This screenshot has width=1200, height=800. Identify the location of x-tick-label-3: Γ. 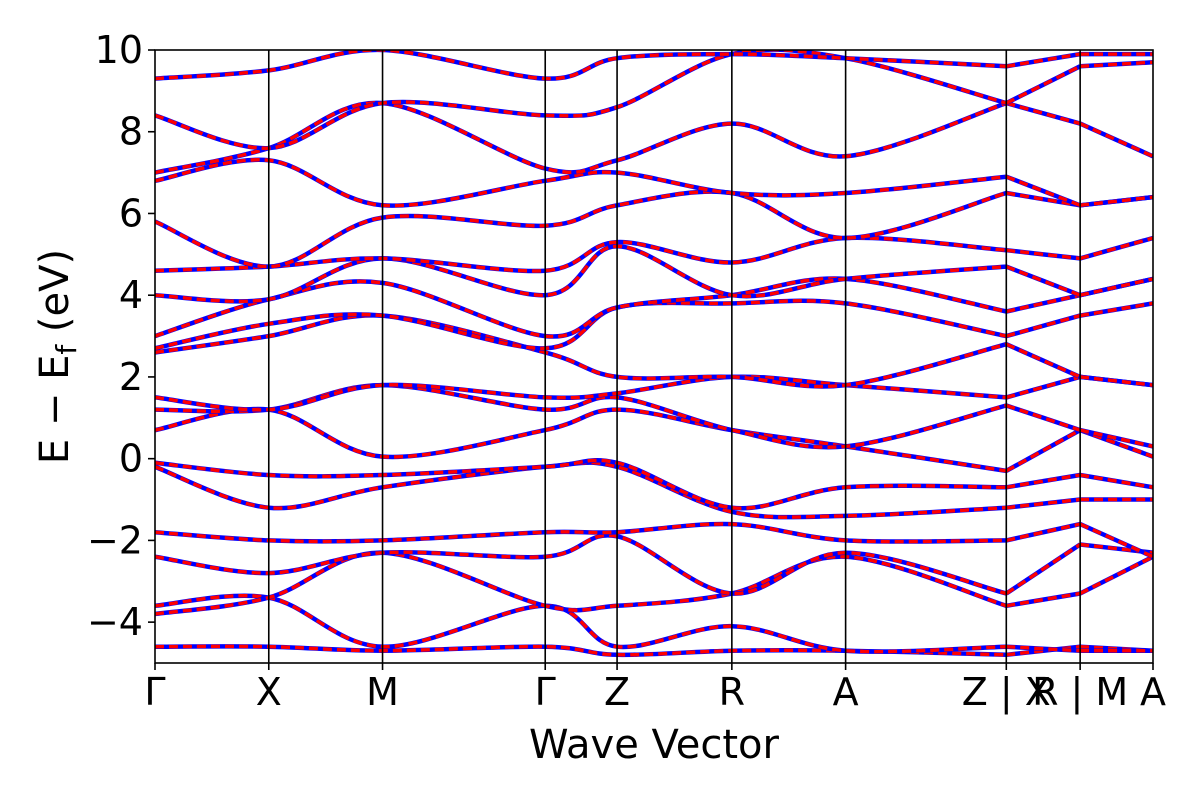
(545, 692).